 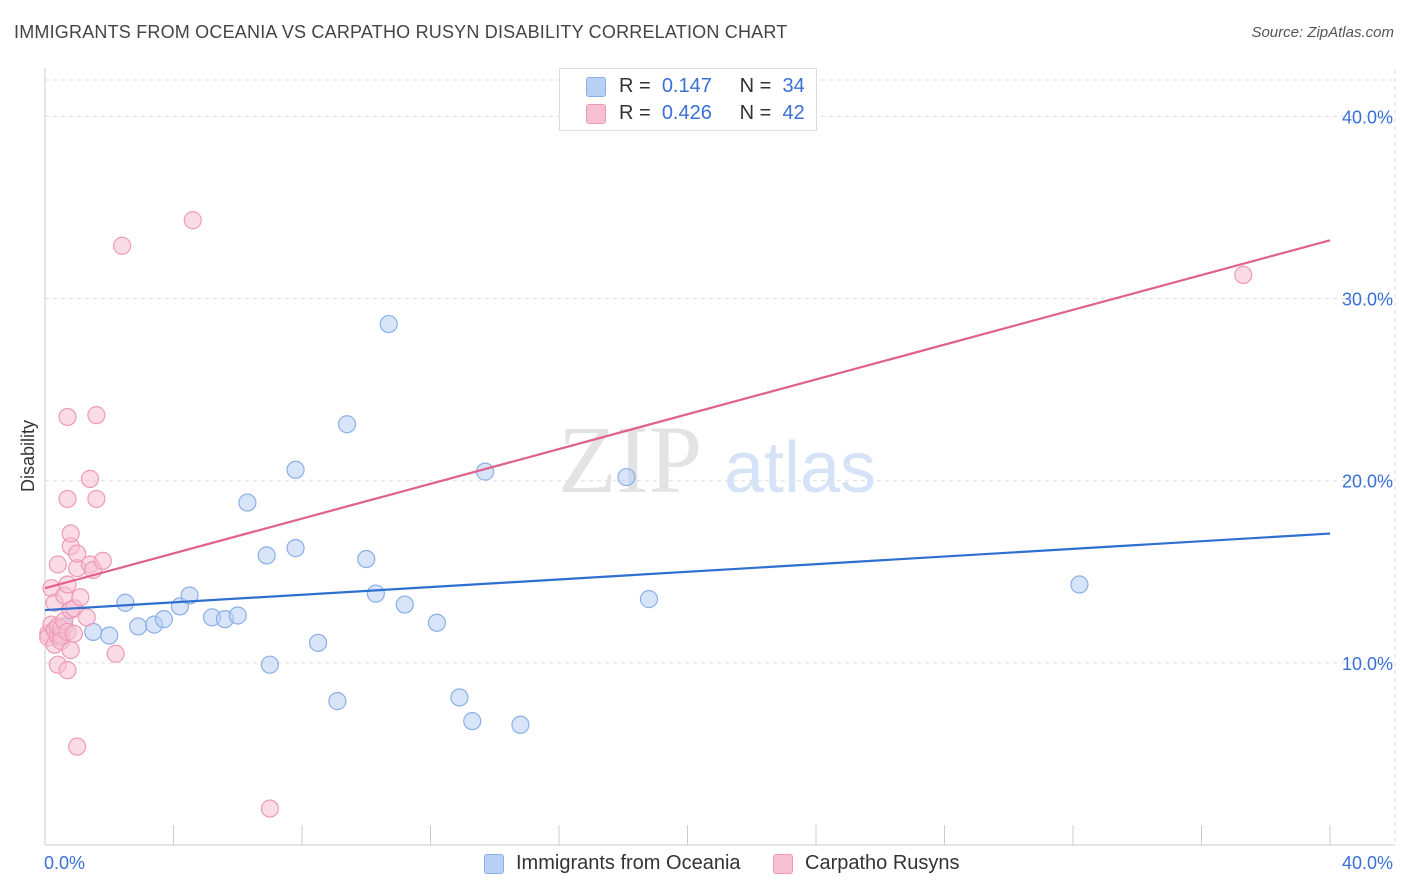 I want to click on y-axis-label: Disability, so click(x=28, y=456).